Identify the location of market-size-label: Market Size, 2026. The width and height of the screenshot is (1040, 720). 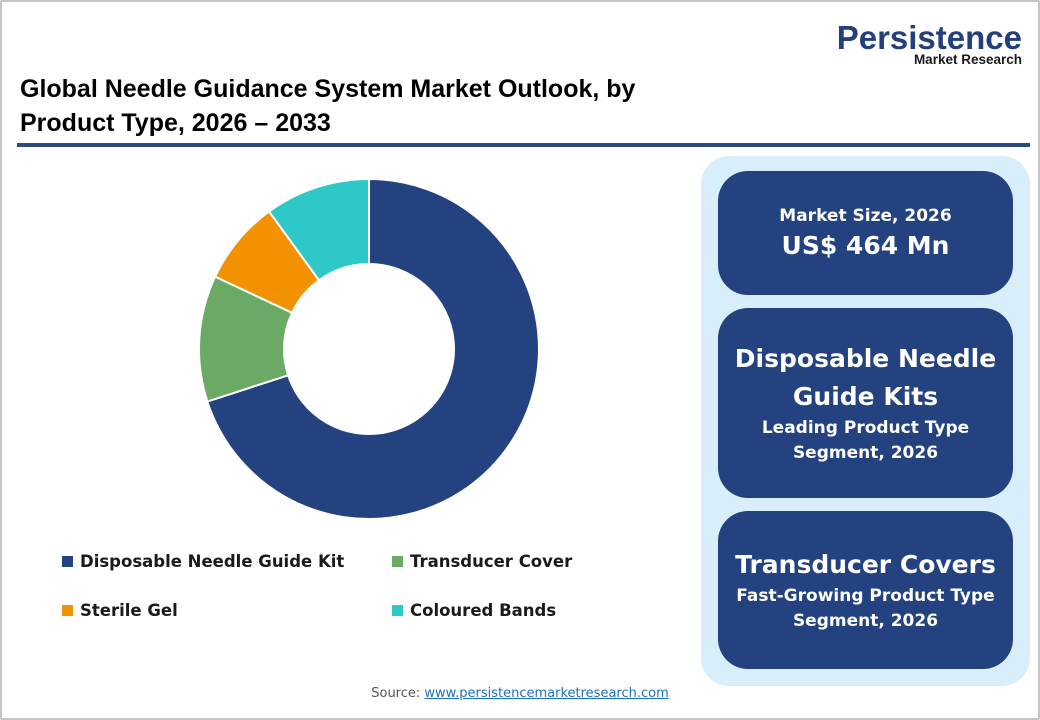
(865, 215).